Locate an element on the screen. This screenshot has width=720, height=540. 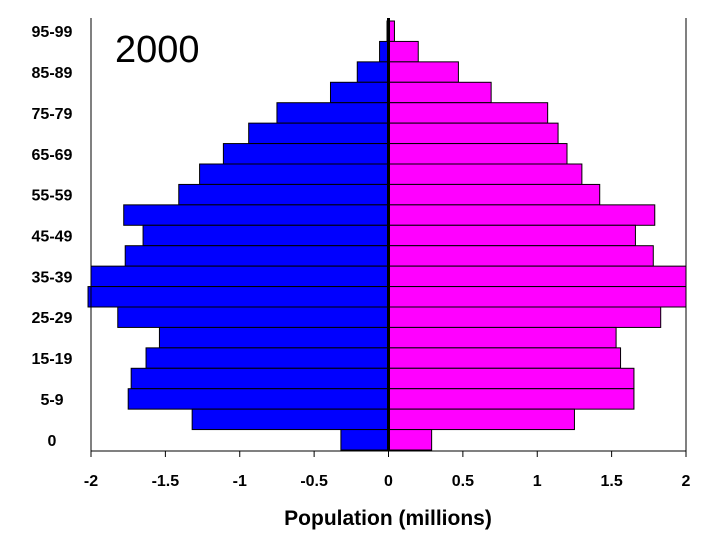
x-tick-label: -1 is located at coordinates (240, 481).